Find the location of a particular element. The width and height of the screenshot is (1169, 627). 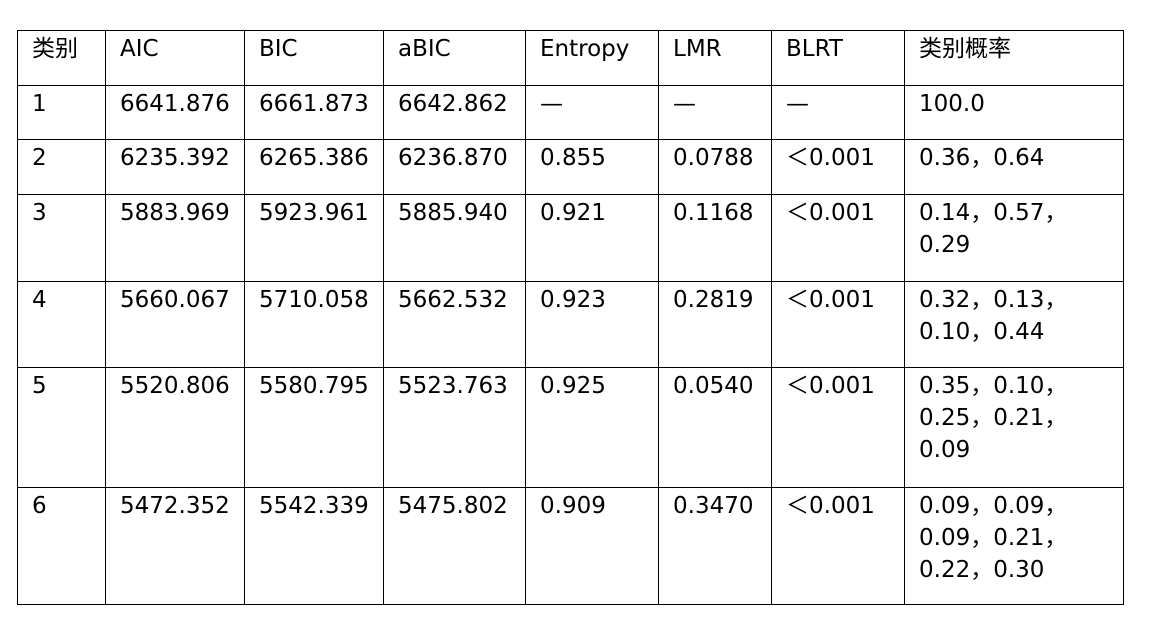

cell: 6235.392 is located at coordinates (175, 167).